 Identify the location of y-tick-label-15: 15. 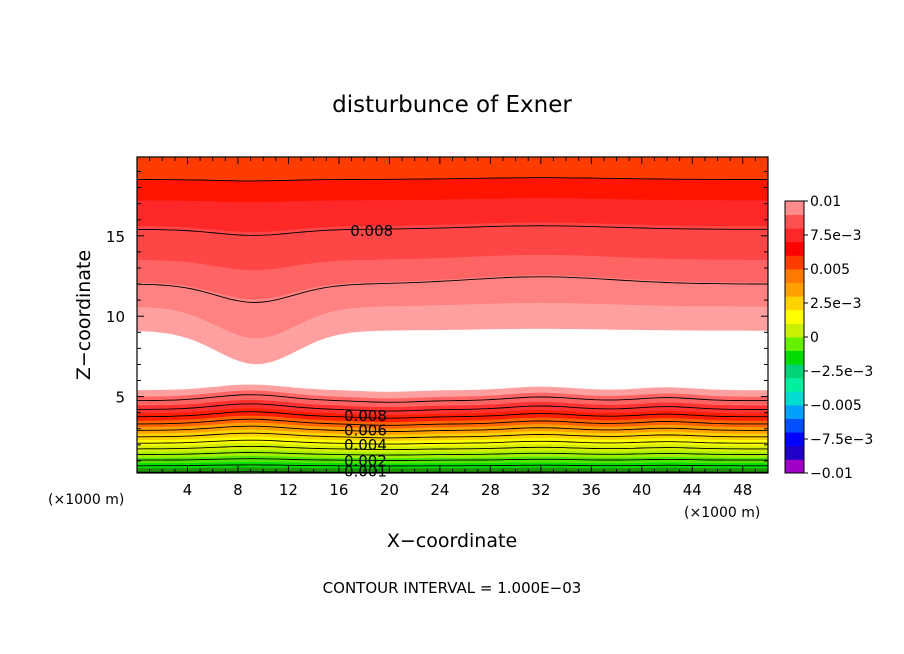
(115, 237).